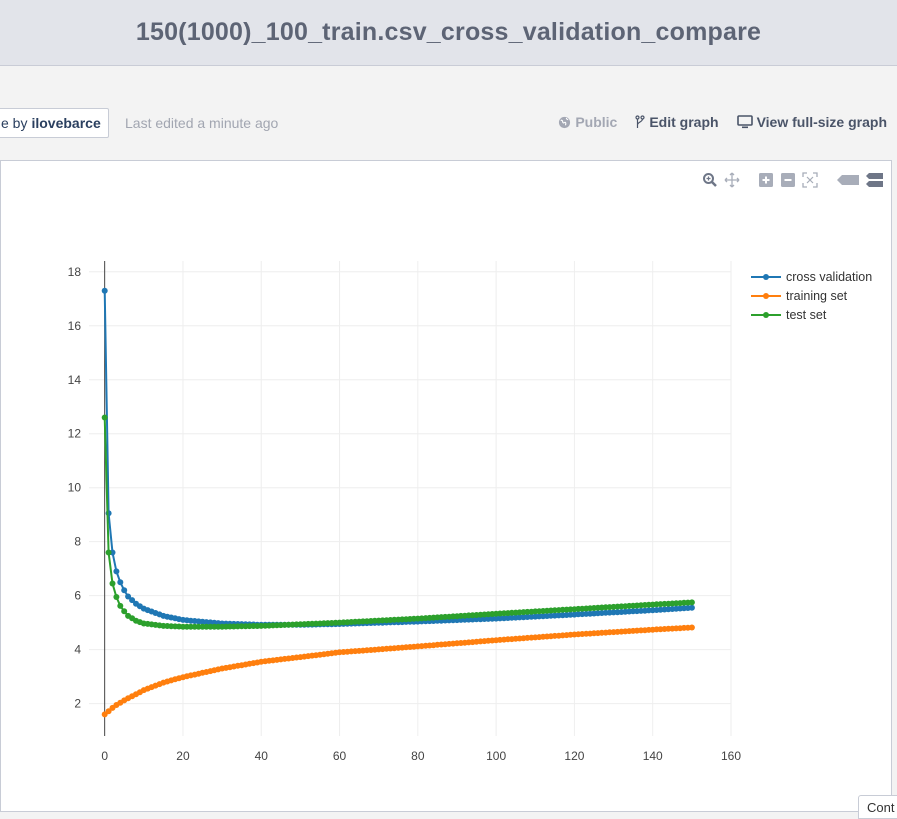 The height and width of the screenshot is (819, 897). I want to click on legend-label: cross validation, so click(829, 277).